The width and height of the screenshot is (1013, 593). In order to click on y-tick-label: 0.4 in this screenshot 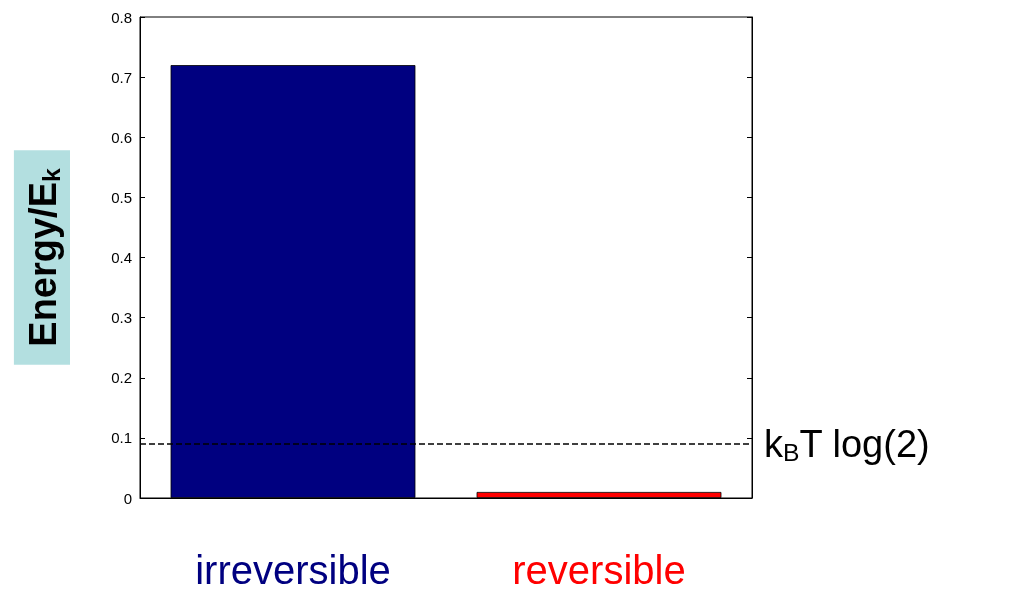, I will do `click(121, 257)`.